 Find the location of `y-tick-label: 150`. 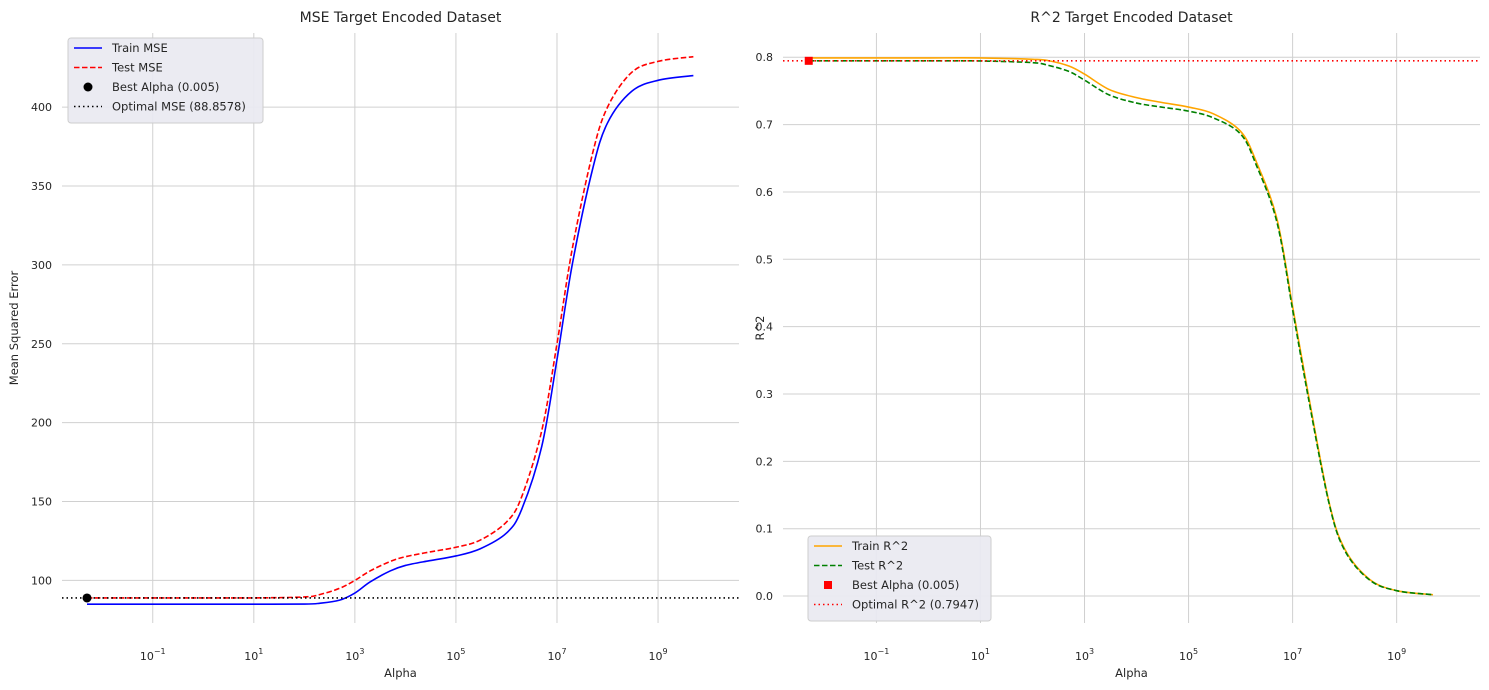

y-tick-label: 150 is located at coordinates (41, 502).